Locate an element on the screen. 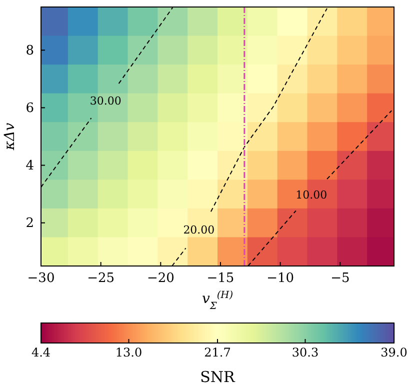  y-tick-label: 4 is located at coordinates (30, 166).